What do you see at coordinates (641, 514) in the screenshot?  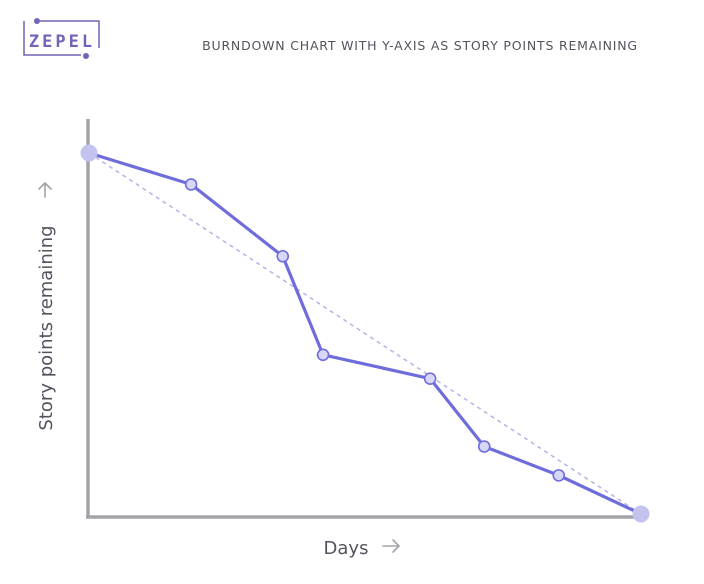 I see `end-point` at bounding box center [641, 514].